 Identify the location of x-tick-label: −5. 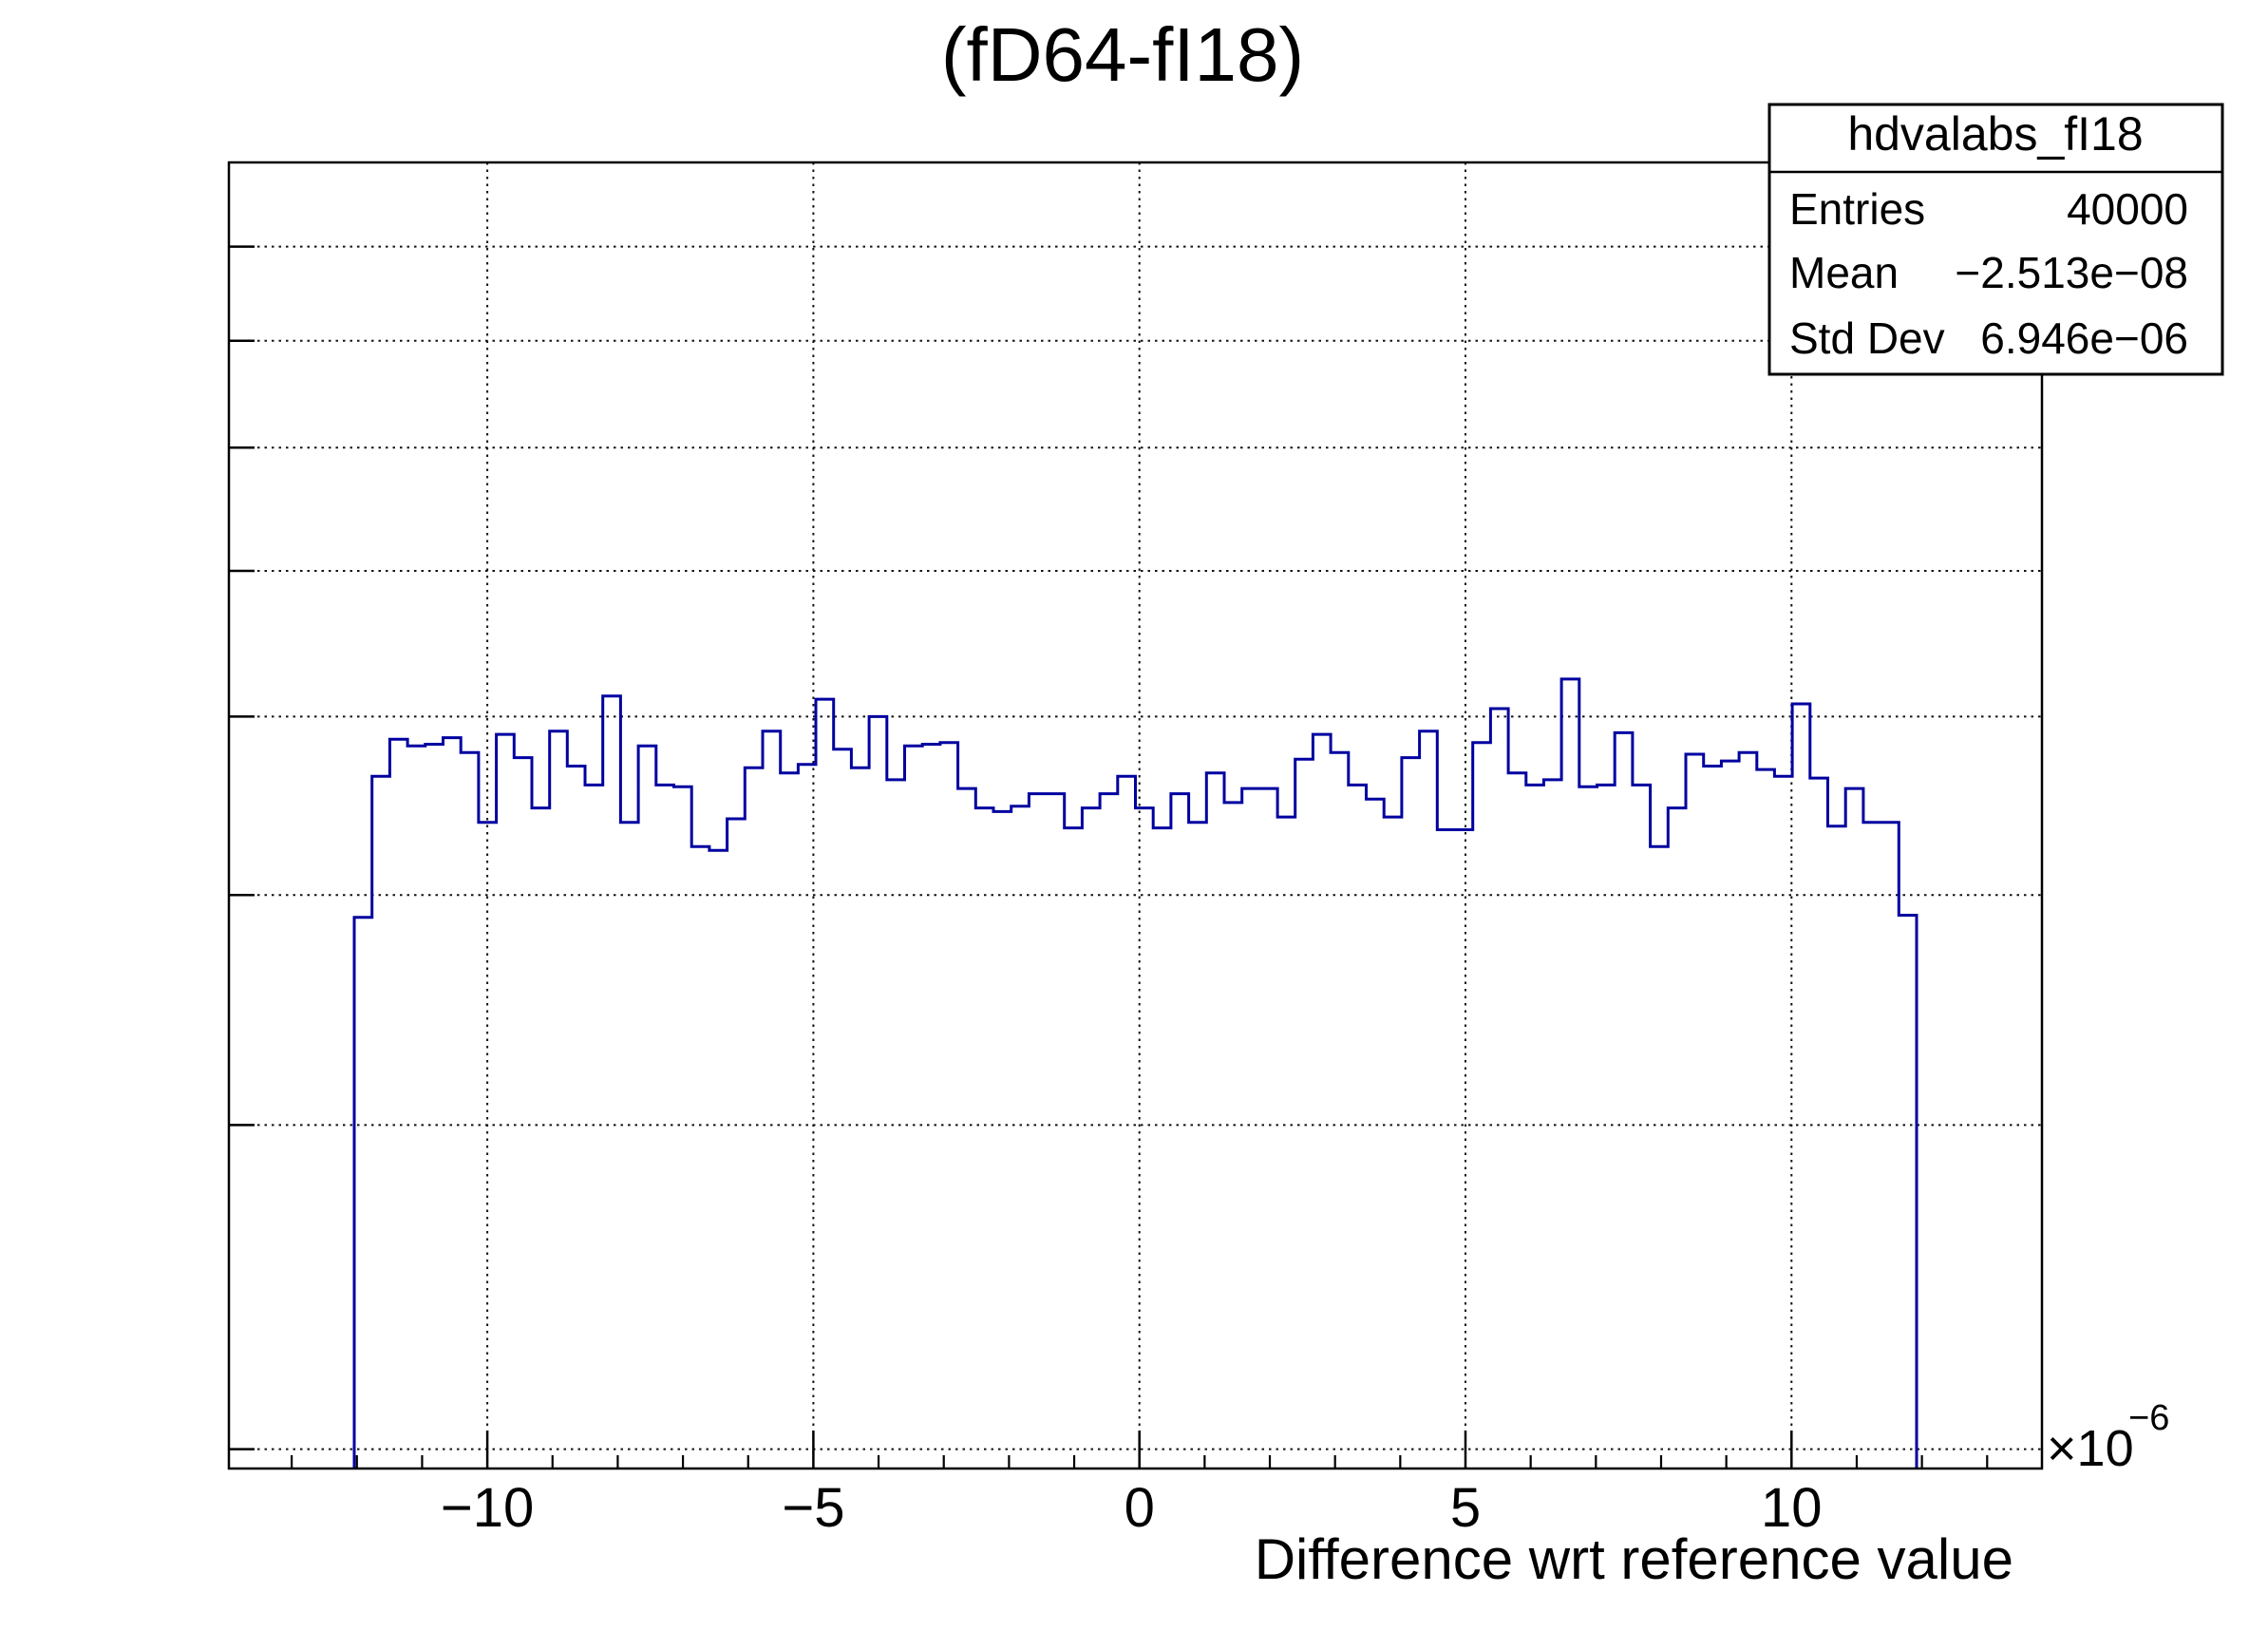
(813, 1508).